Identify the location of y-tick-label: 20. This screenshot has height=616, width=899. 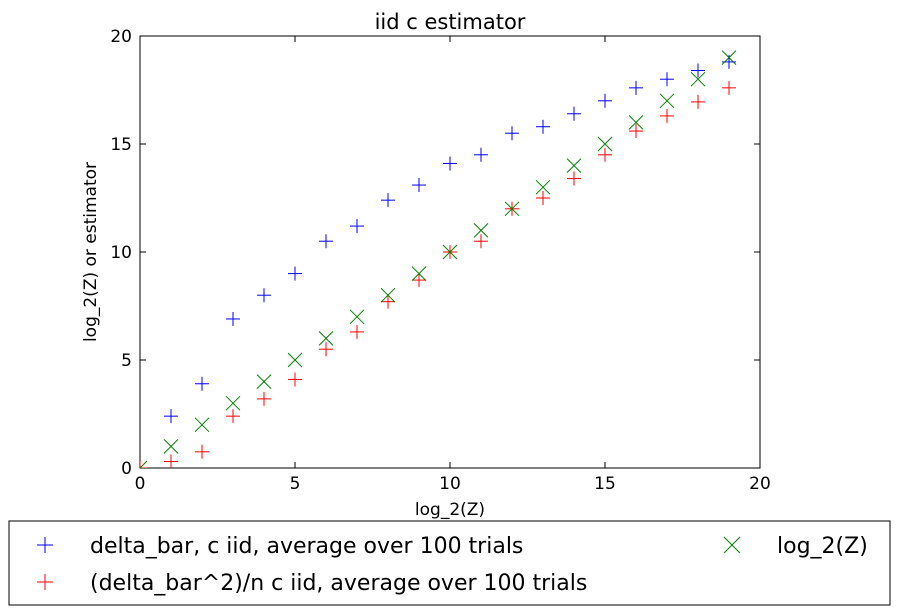
(121, 37).